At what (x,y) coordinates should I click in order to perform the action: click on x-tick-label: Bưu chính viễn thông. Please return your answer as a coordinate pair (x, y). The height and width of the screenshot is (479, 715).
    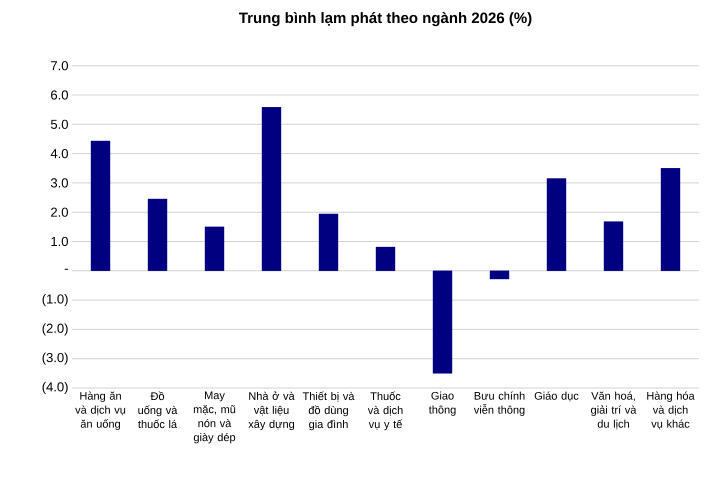
    Looking at the image, I should click on (499, 404).